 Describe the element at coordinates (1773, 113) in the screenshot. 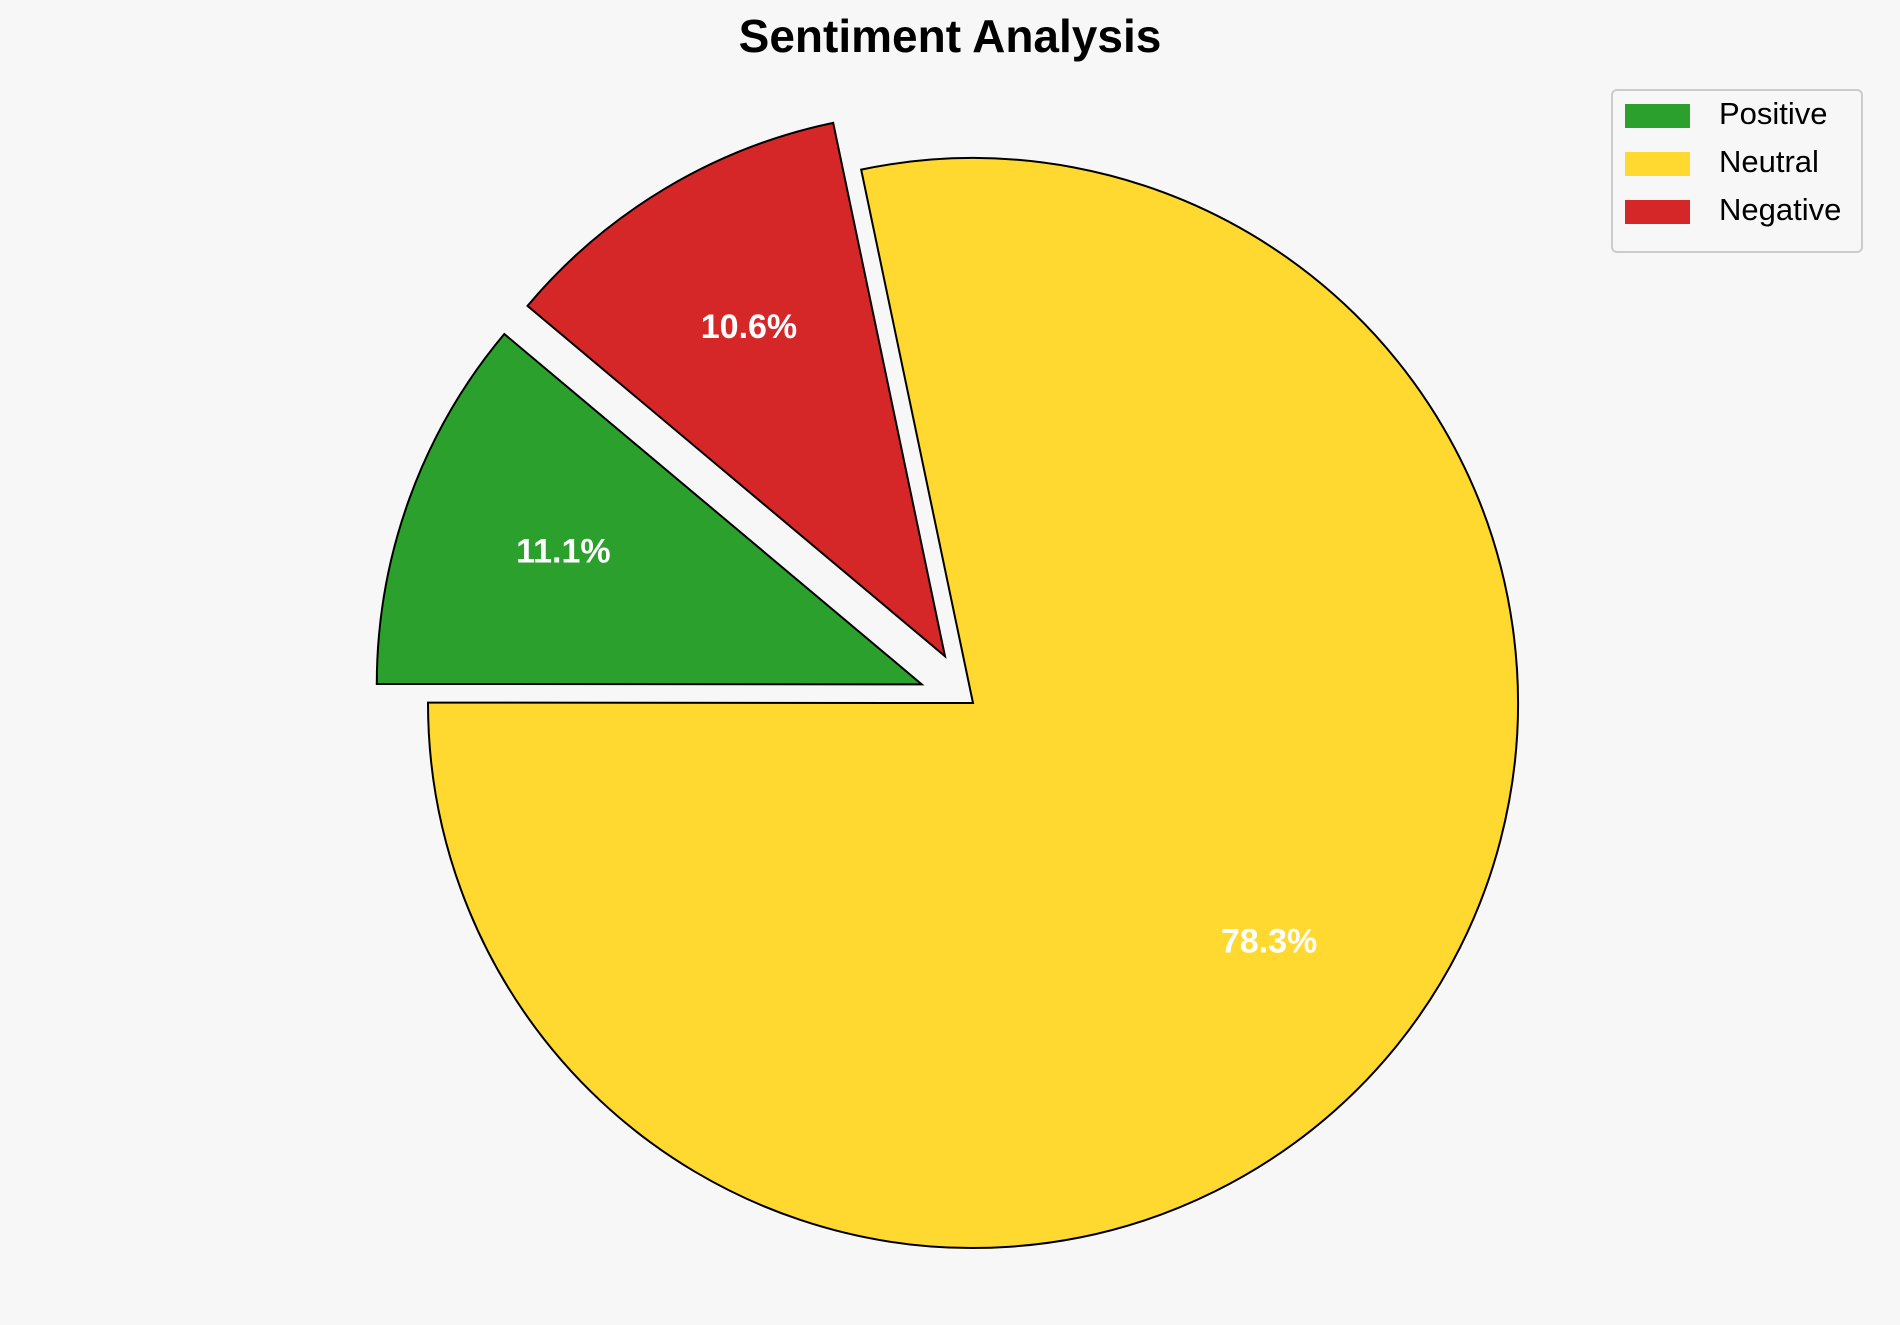

I see `legend-label: Positive` at that location.